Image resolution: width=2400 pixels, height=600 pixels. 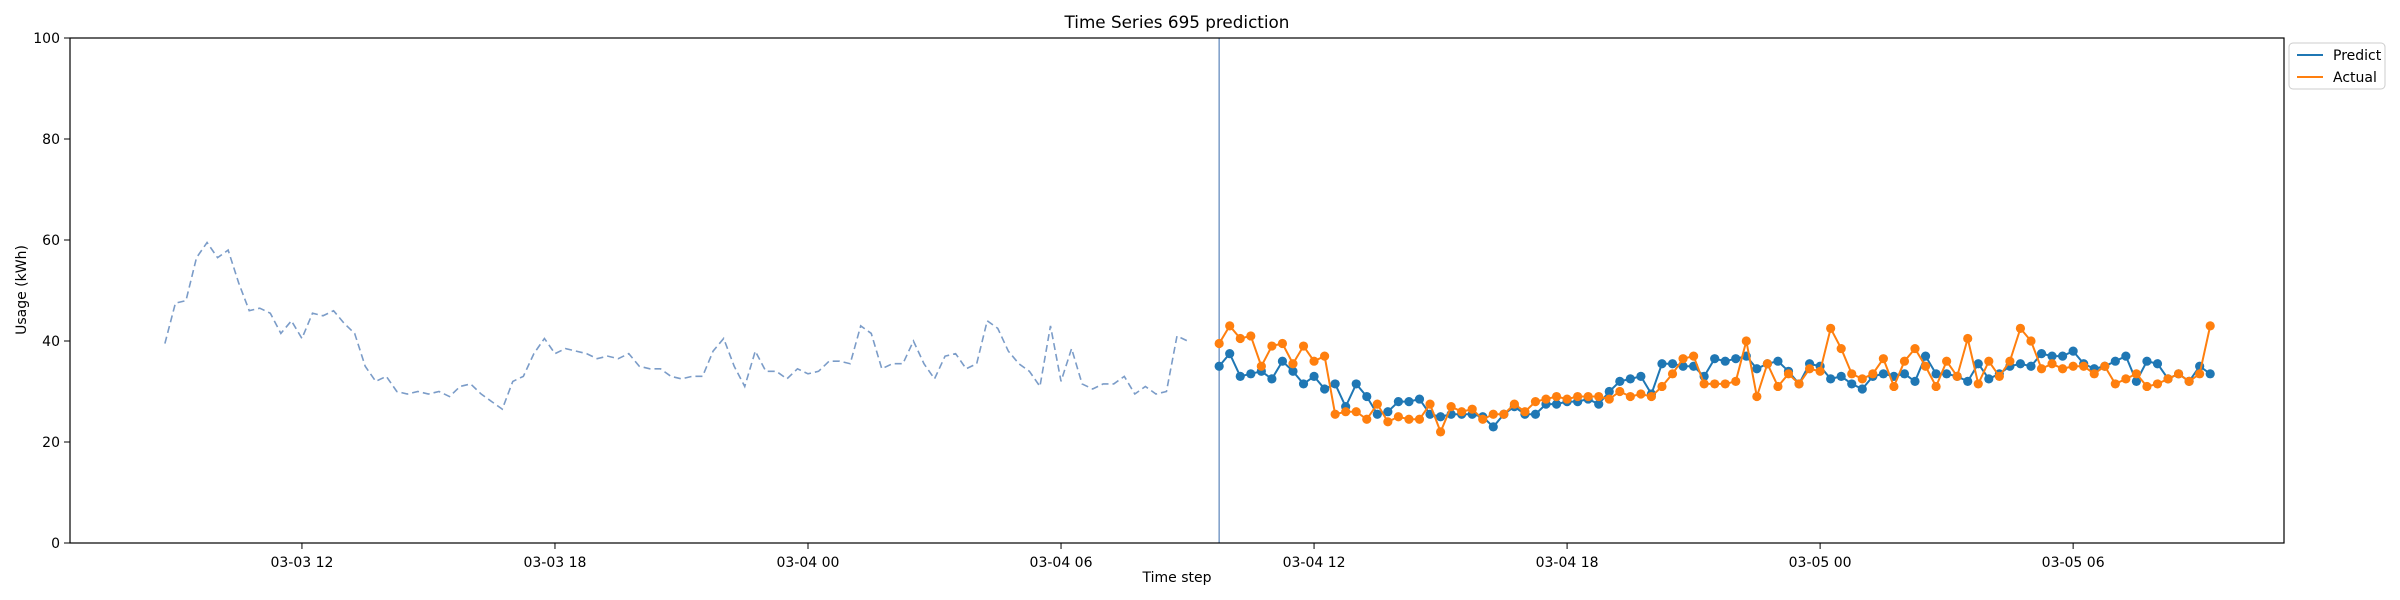 I want to click on x-tick-label: 03-04 00, so click(x=808, y=563).